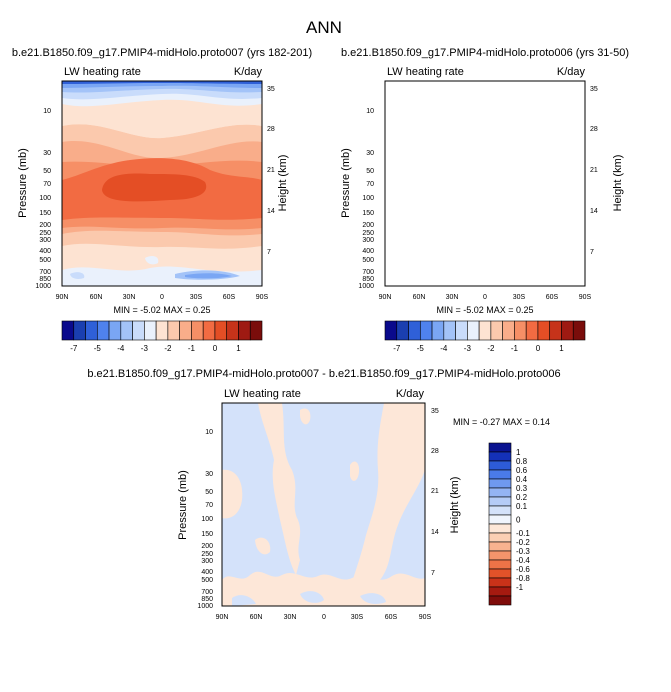  I want to click on y-tick-label: 100, so click(368, 198).